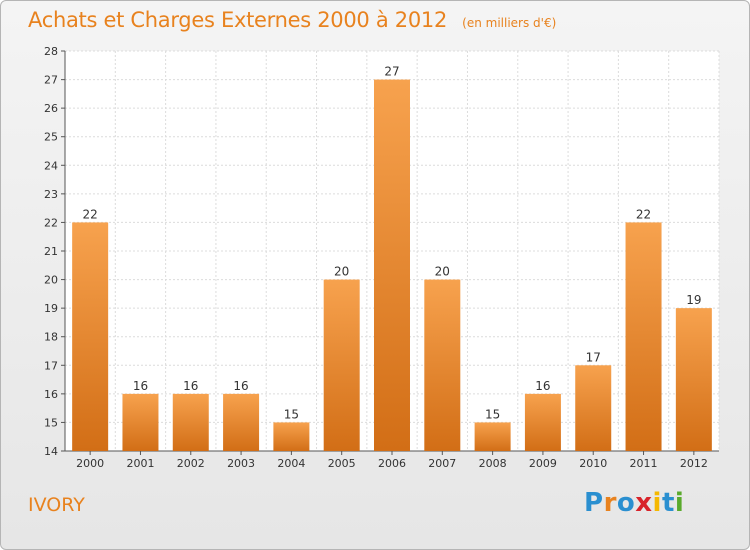 The image size is (750, 550). Describe the element at coordinates (51, 194) in the screenshot. I see `y-tick-label: 23` at that location.